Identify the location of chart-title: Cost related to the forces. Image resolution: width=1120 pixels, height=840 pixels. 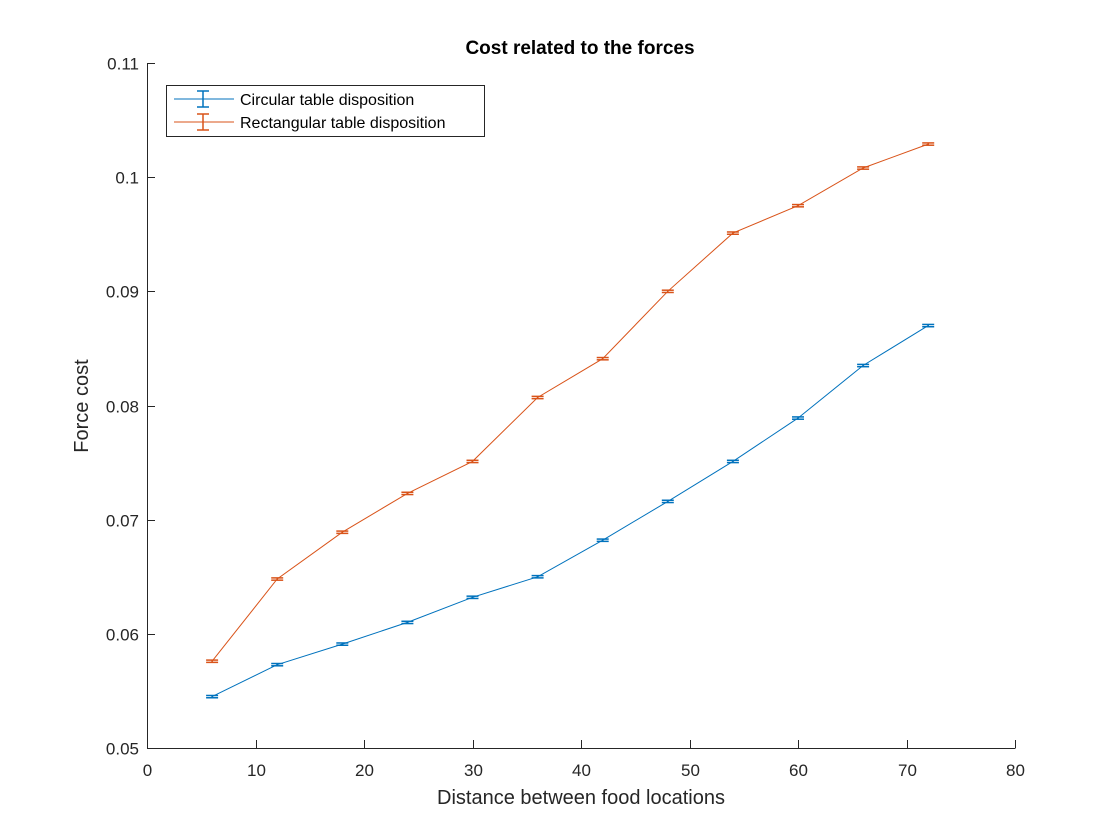
(579, 48).